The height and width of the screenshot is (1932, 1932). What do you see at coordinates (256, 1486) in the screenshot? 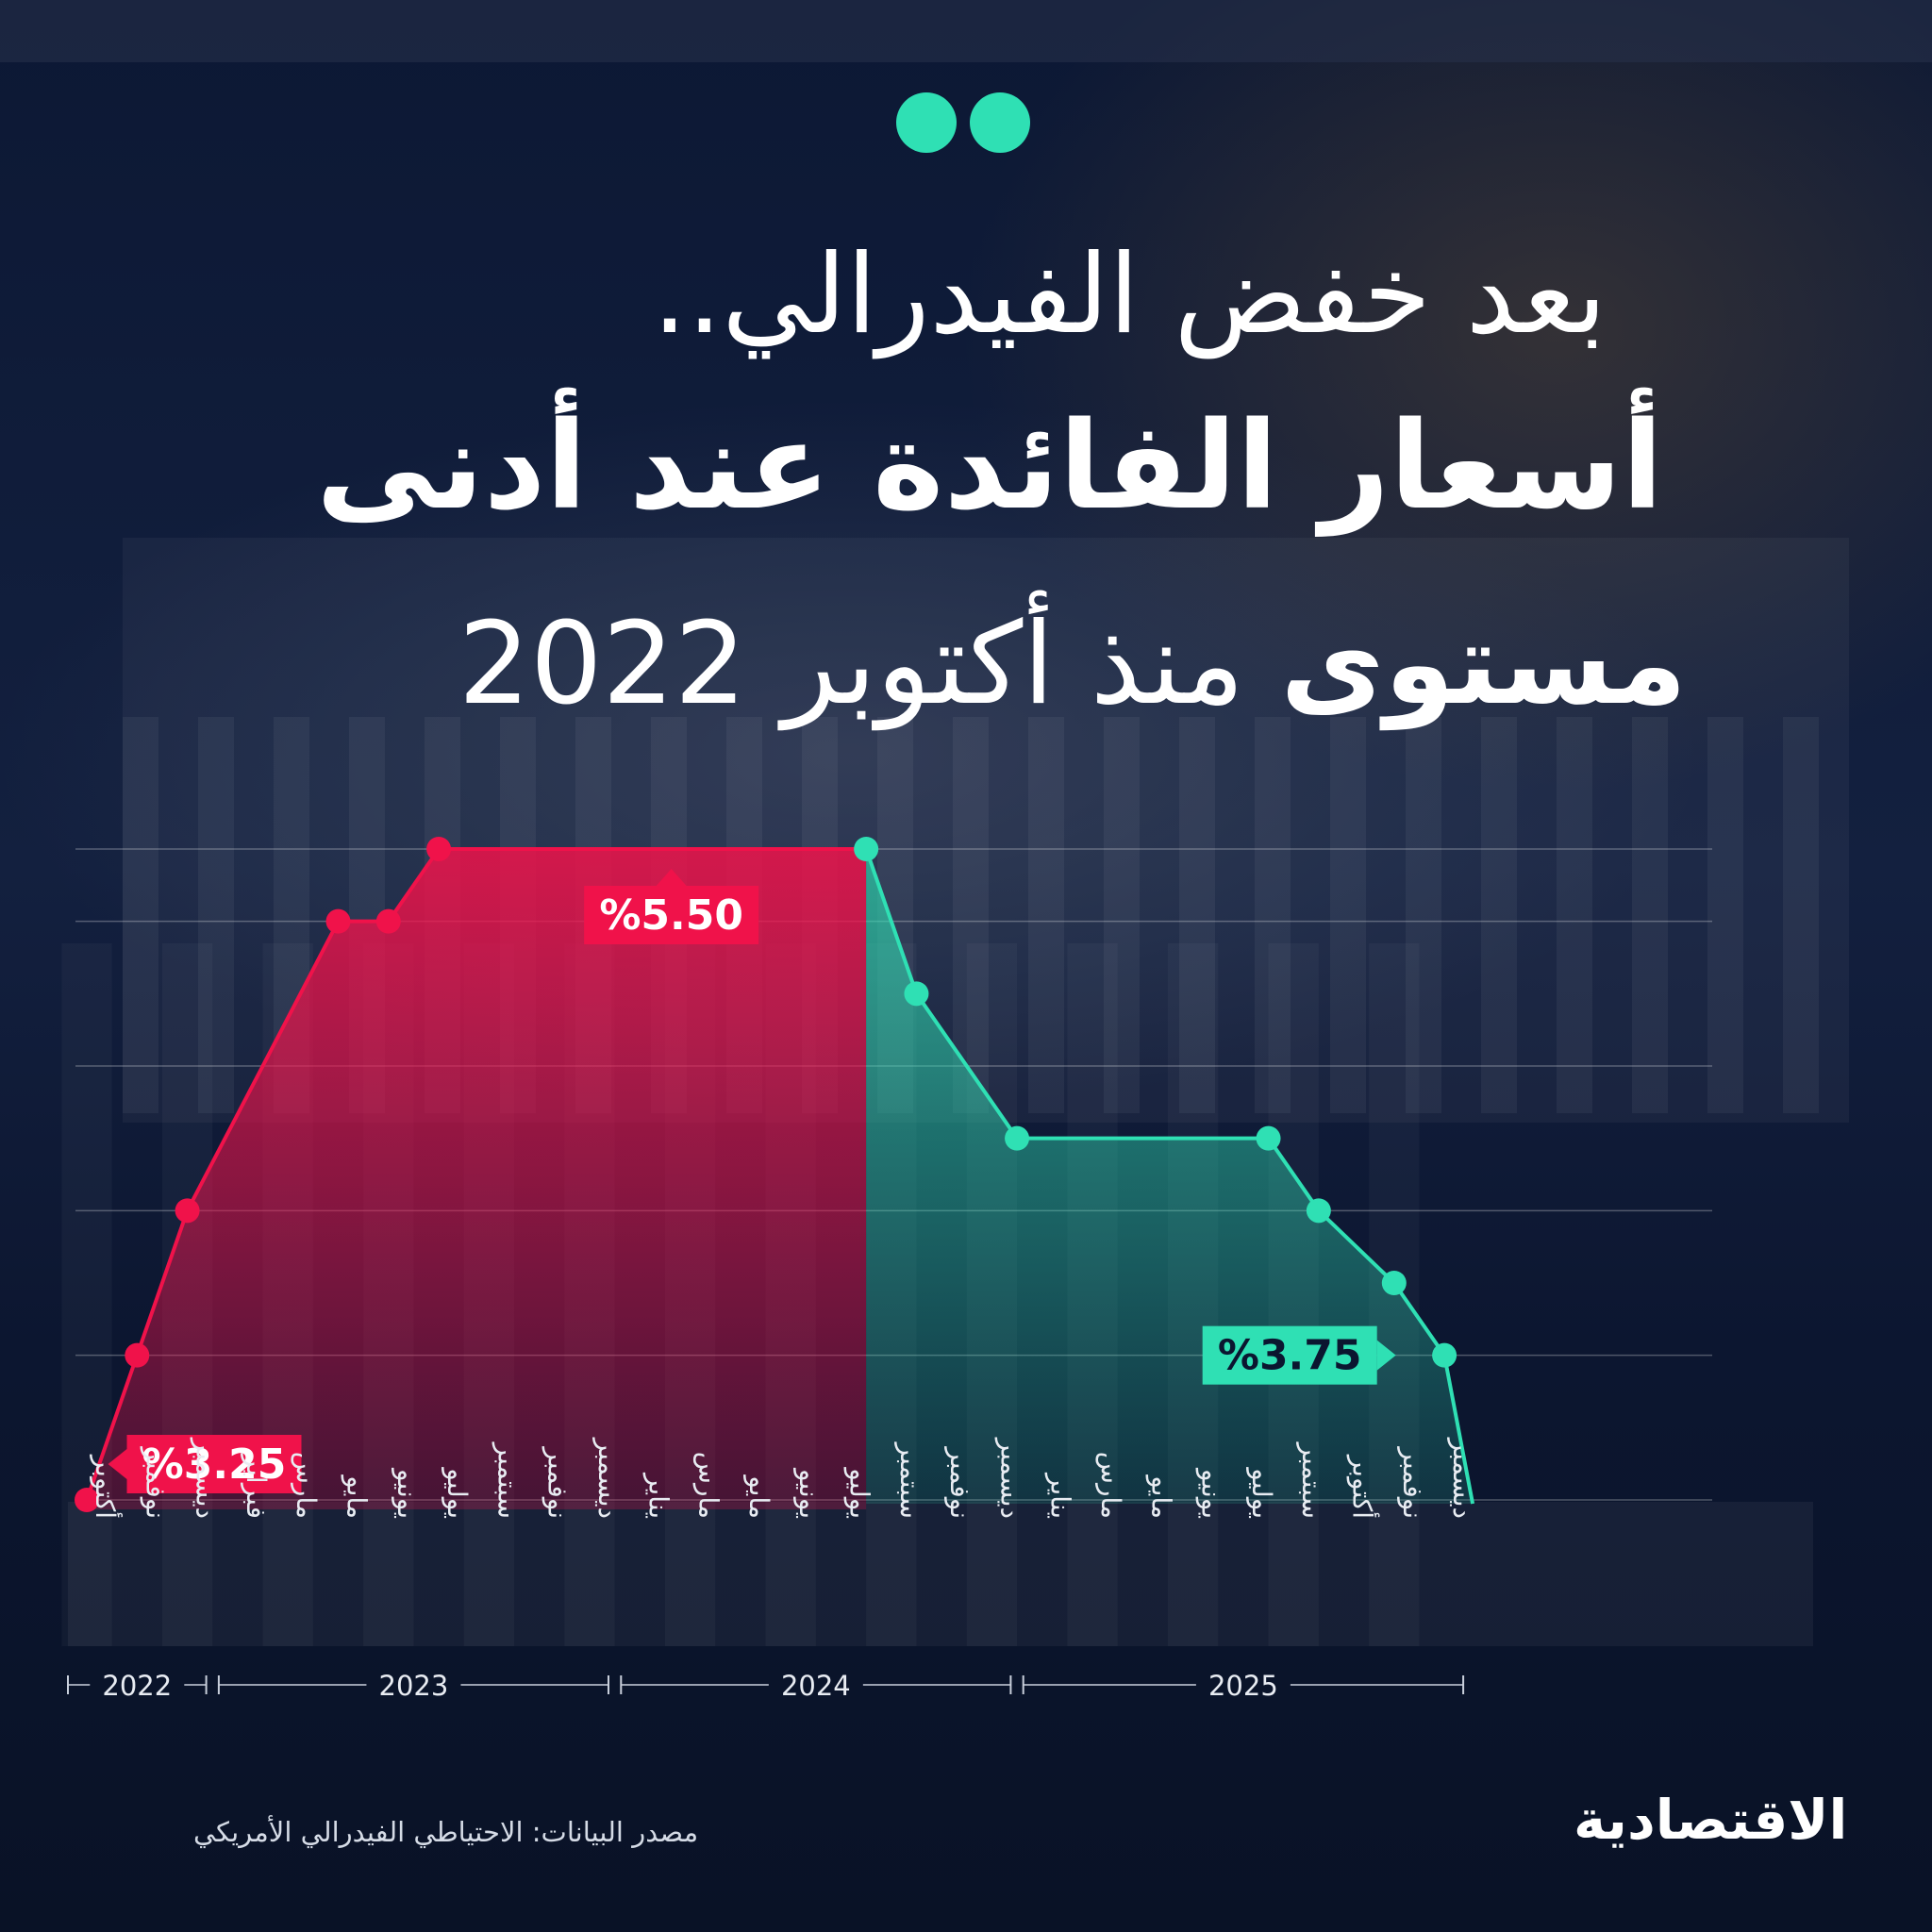
I see `month-label: فبراير` at bounding box center [256, 1486].